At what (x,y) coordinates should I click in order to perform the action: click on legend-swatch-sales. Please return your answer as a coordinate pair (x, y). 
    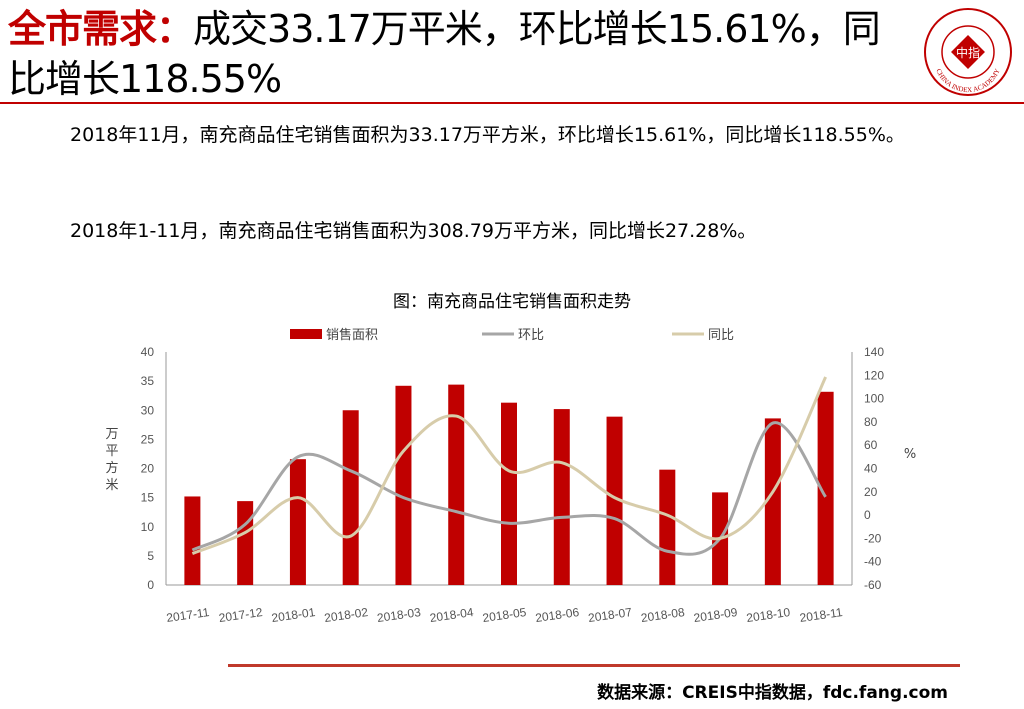
    Looking at the image, I should click on (306, 334).